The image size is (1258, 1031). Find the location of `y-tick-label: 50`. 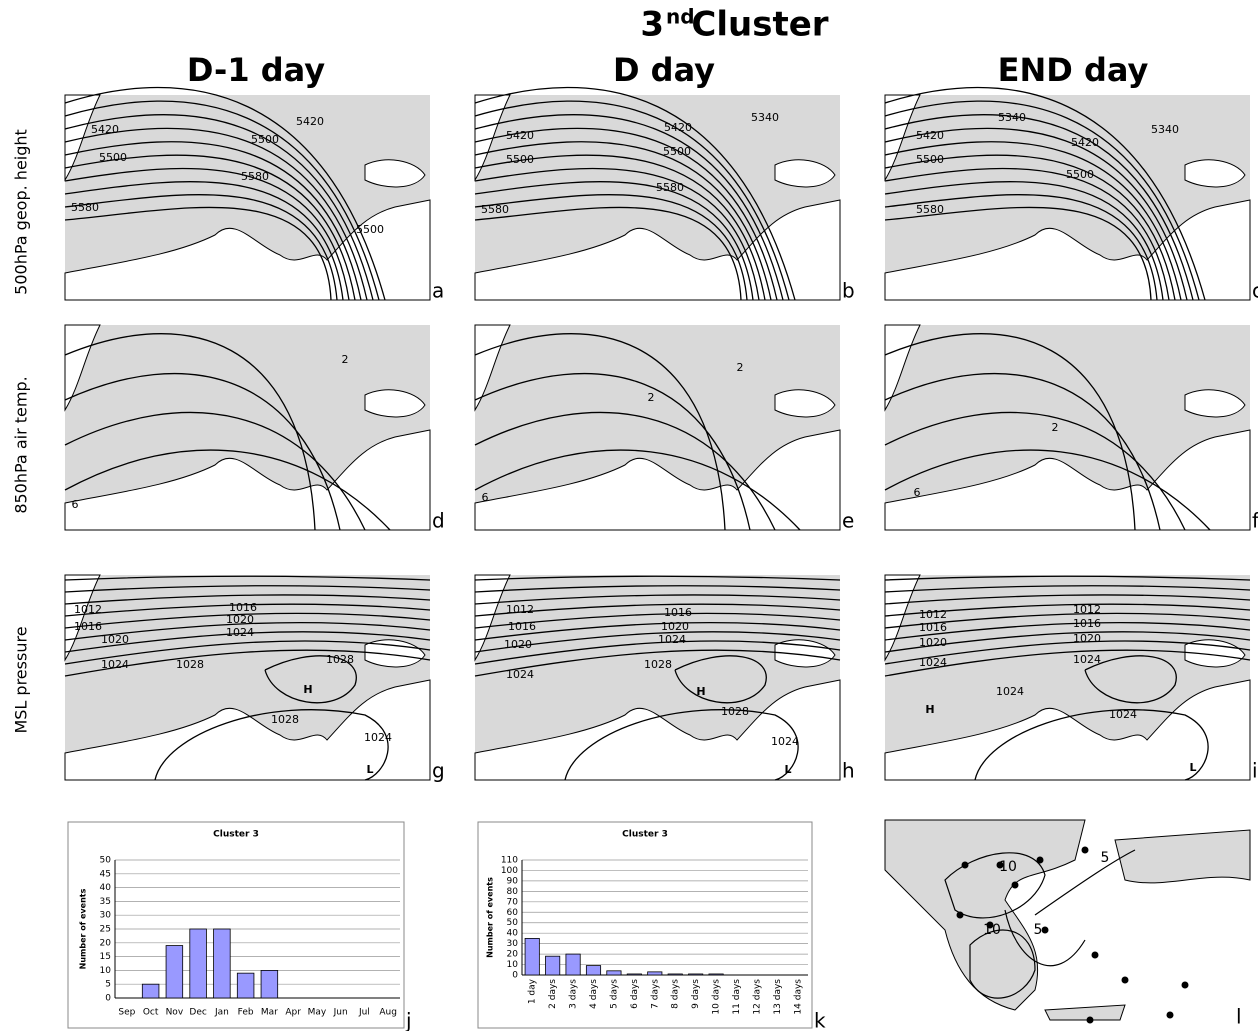

y-tick-label: 50 is located at coordinates (106, 861).